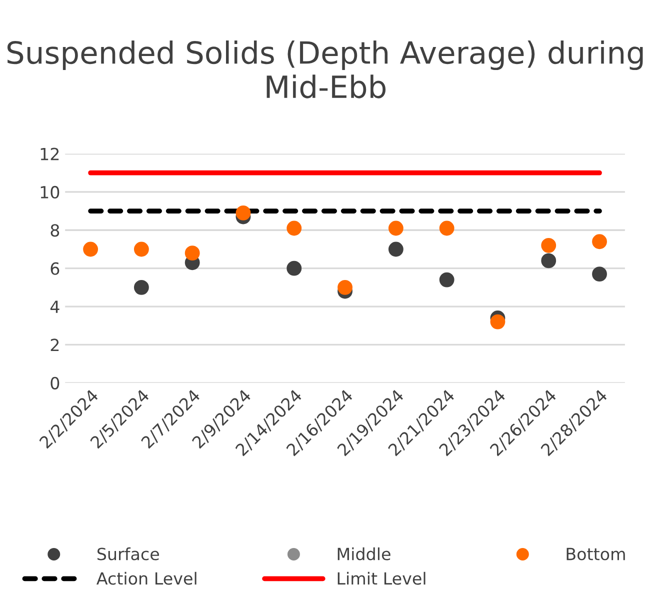  Describe the element at coordinates (49, 154) in the screenshot. I see `y-tick-label: 12` at that location.